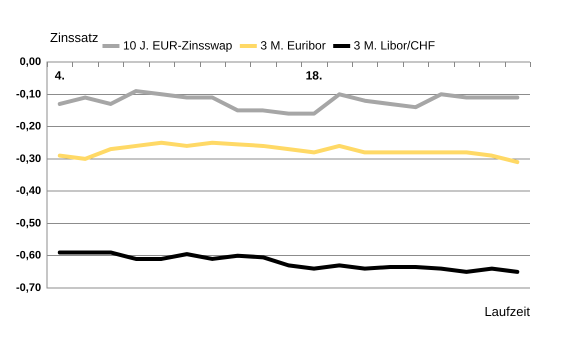 The image size is (574, 345). Describe the element at coordinates (177, 45) in the screenshot. I see `legend-label: 10 J. EUR-Zinsswap` at that location.